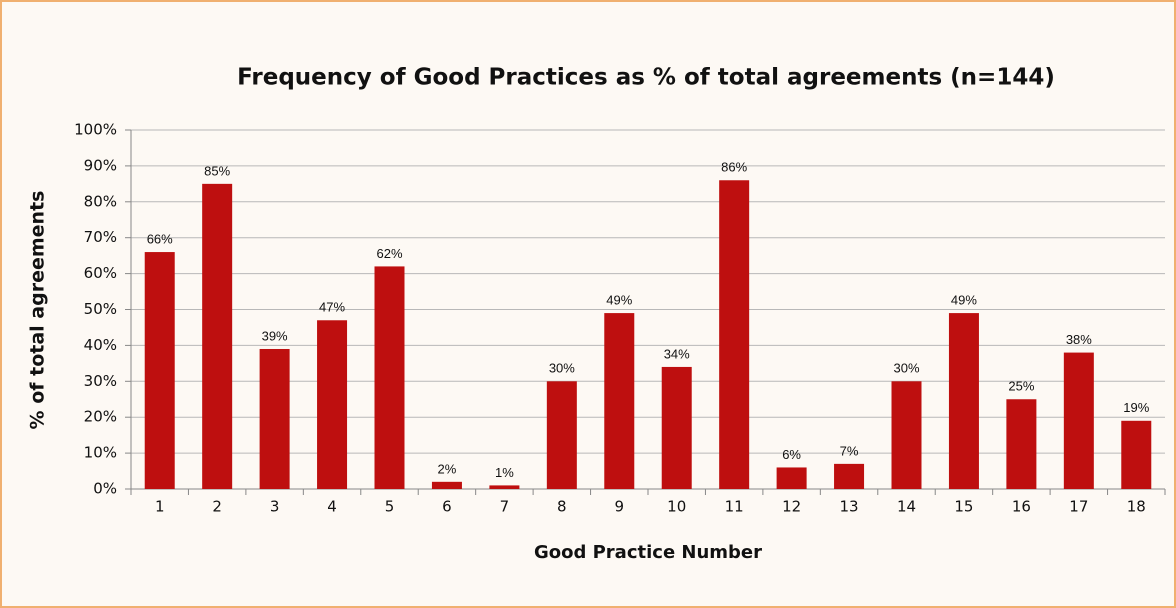  I want to click on value-label: 34%, so click(677, 353).